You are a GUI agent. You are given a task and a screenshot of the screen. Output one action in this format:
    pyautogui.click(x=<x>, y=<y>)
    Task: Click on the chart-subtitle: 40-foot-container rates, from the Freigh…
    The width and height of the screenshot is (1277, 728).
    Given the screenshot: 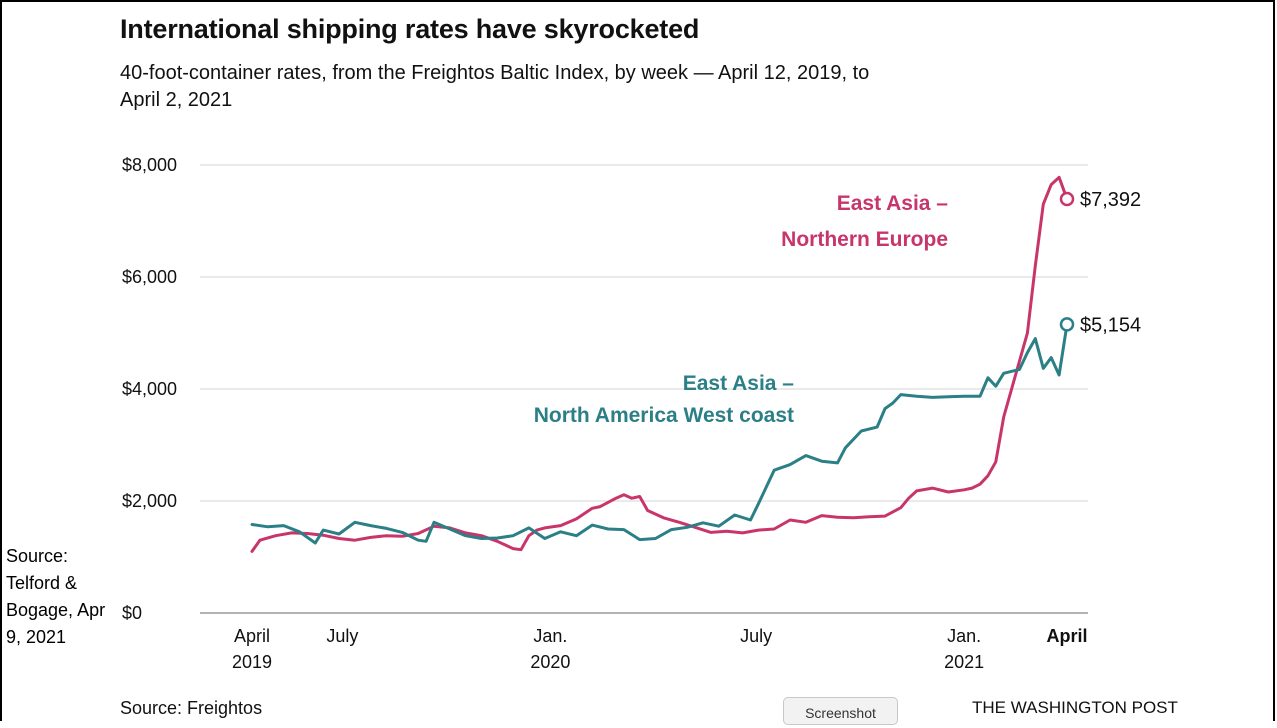 What is the action you would take?
    pyautogui.click(x=495, y=86)
    